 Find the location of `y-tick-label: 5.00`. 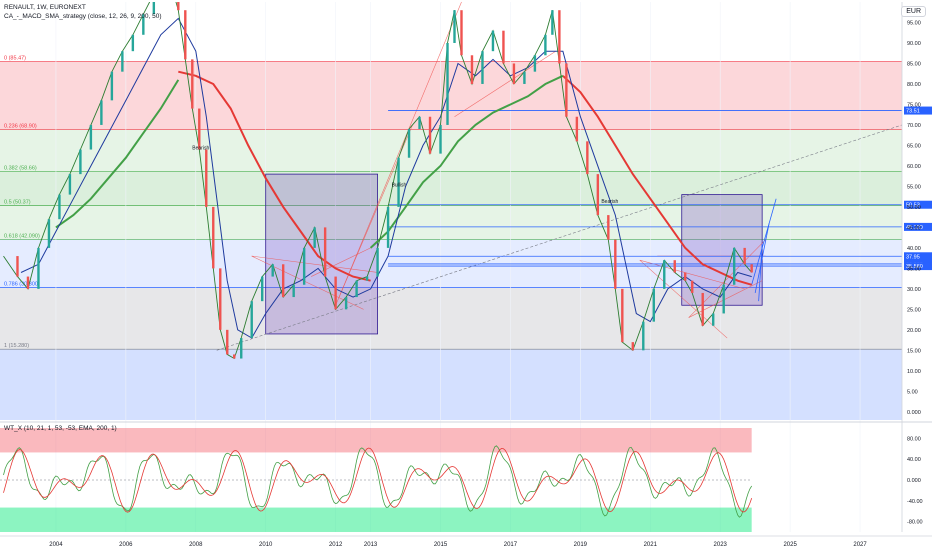

y-tick-label: 5.00 is located at coordinates (912, 392).